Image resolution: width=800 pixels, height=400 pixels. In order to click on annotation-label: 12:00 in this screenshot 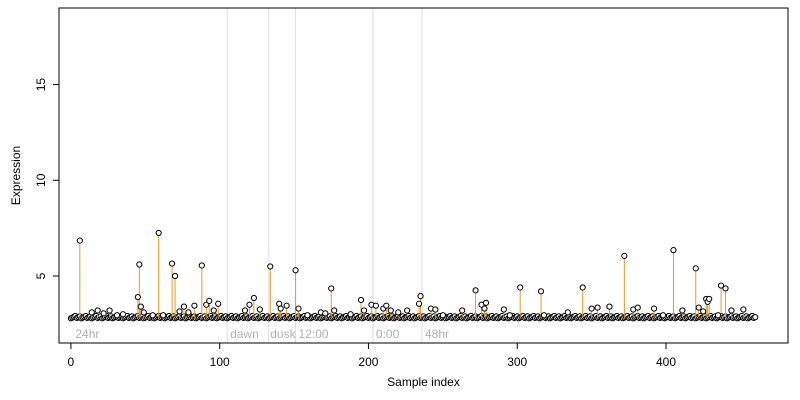, I will do `click(314, 334)`.